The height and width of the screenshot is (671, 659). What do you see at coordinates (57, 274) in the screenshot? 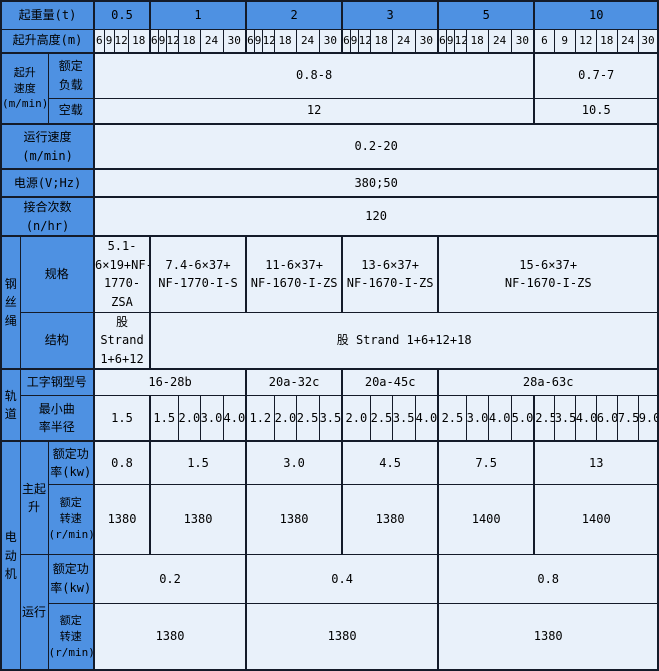
I see `rope-spec-label: 规格` at bounding box center [57, 274].